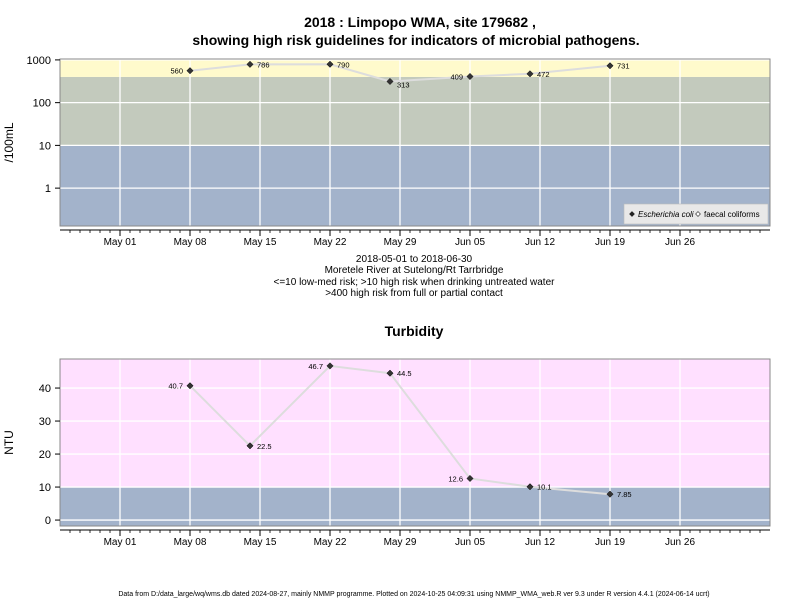 Image resolution: width=800 pixels, height=600 pixels. What do you see at coordinates (343, 64) in the screenshot?
I see `data-label: 790` at bounding box center [343, 64].